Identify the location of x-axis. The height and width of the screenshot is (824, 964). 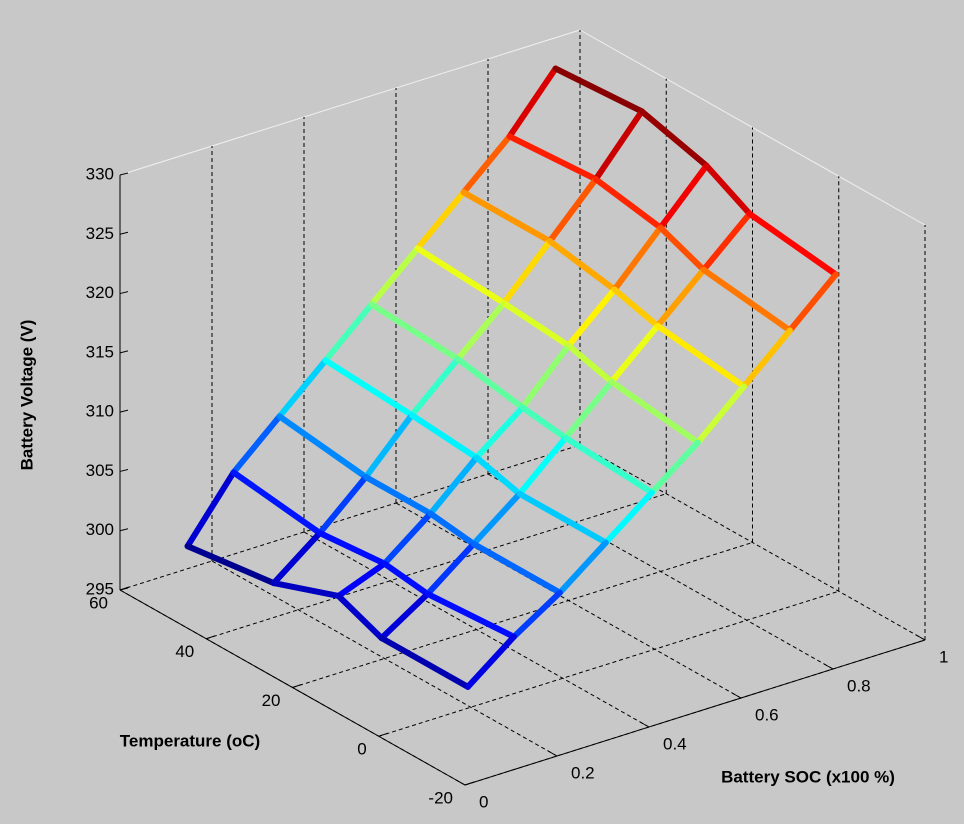
(695, 712).